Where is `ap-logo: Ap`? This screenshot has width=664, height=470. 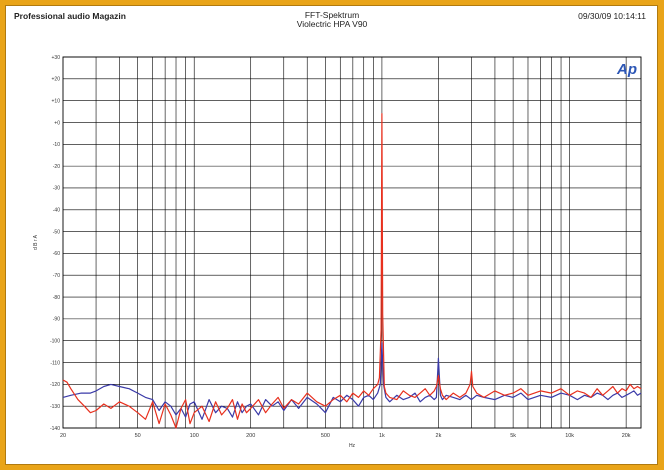 ap-logo: Ap is located at coordinates (626, 69).